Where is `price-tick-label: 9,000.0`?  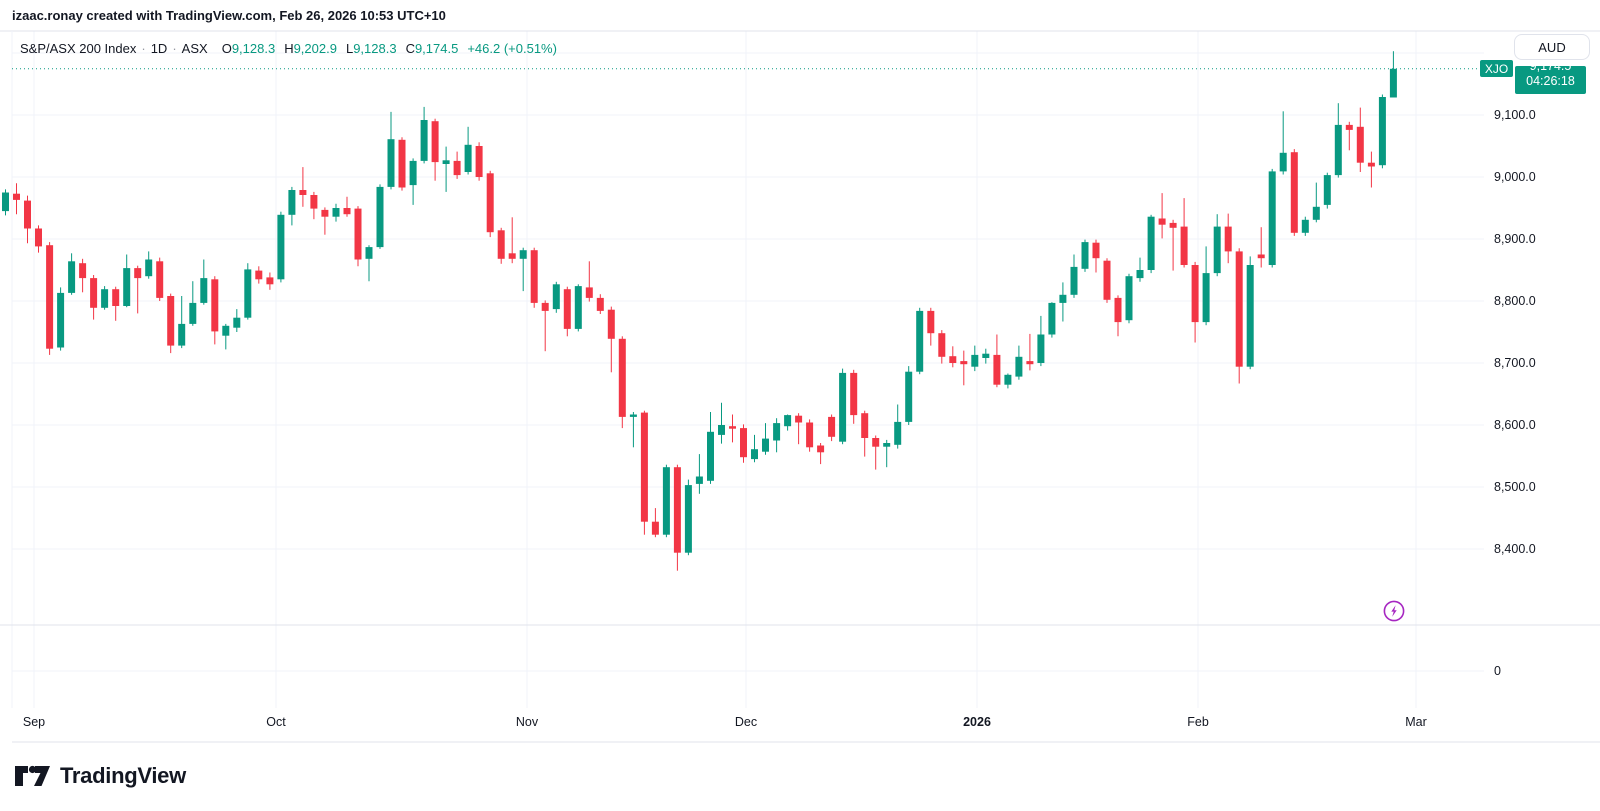
price-tick-label: 9,000.0 is located at coordinates (1515, 177).